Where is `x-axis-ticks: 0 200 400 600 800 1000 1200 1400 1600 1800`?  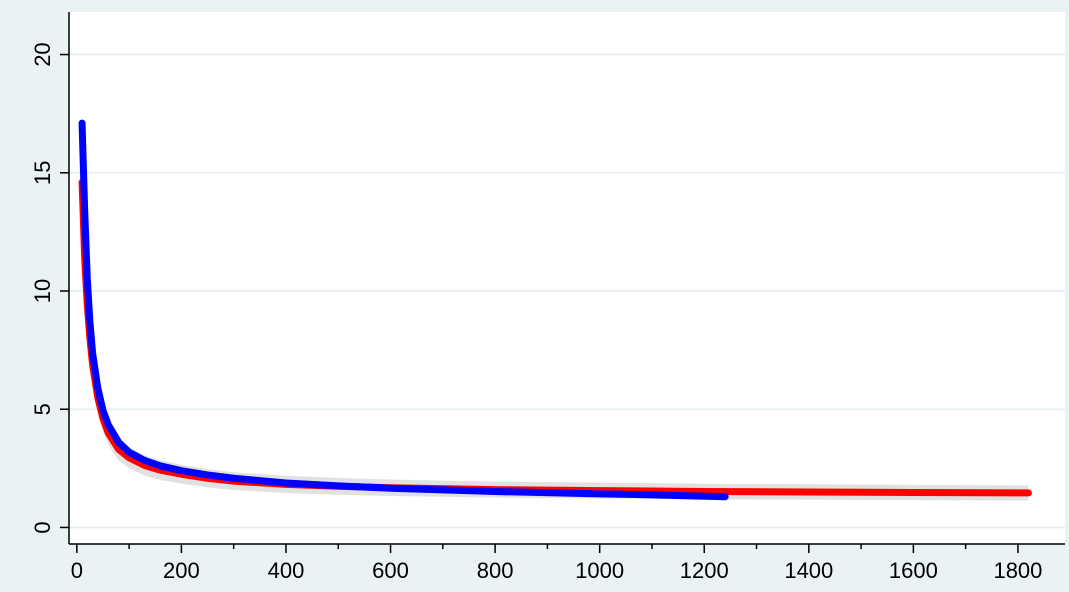
x-axis-ticks: 0 200 400 600 800 1000 1200 1400 1600 1800 is located at coordinates (556, 563).